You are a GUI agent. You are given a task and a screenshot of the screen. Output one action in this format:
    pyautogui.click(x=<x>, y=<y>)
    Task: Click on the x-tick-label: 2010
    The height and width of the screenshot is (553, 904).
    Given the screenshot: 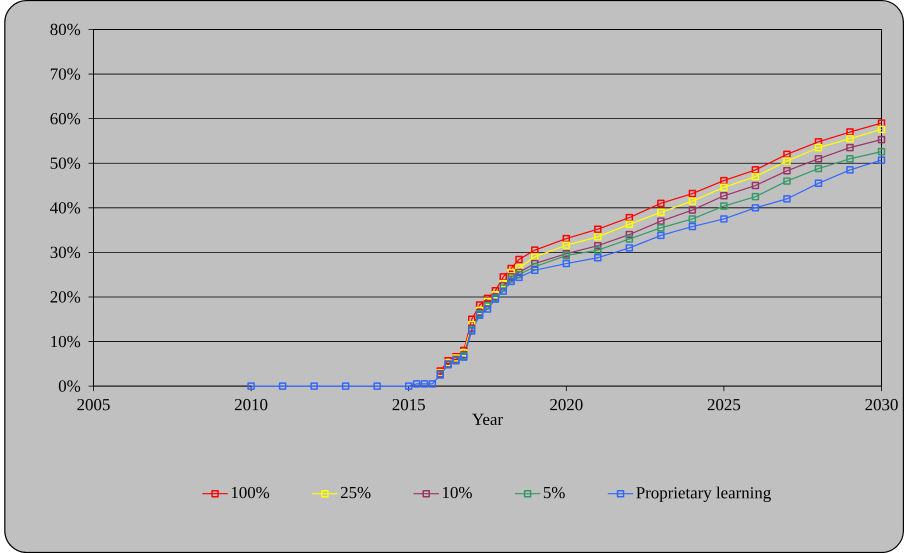 What is the action you would take?
    pyautogui.click(x=251, y=404)
    